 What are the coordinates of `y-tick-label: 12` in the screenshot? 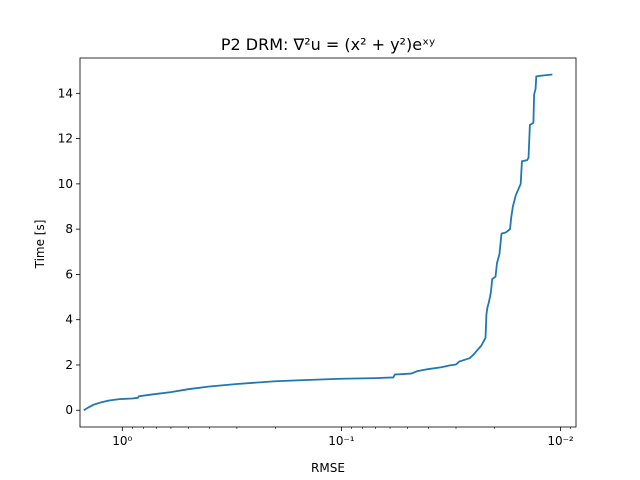 It's located at (65, 139).